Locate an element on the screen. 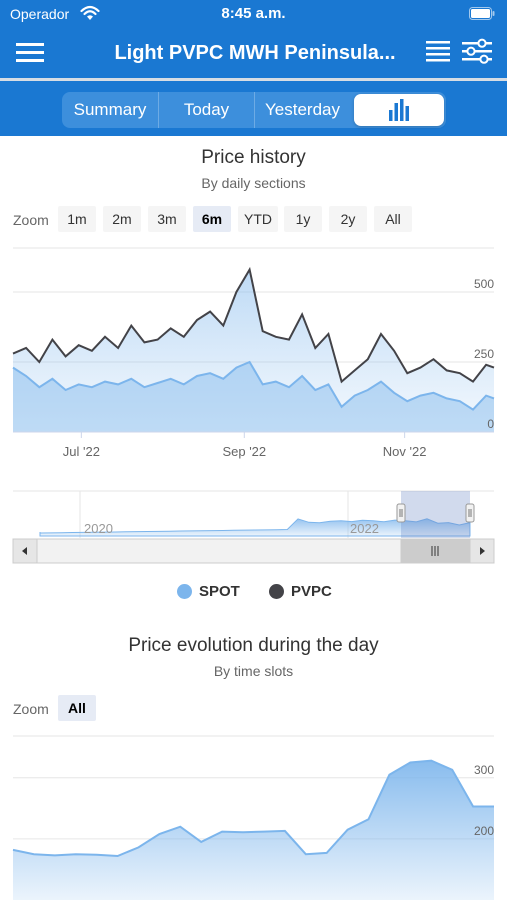 The image size is (507, 900). navigator-year-label: 2022 is located at coordinates (364, 528).